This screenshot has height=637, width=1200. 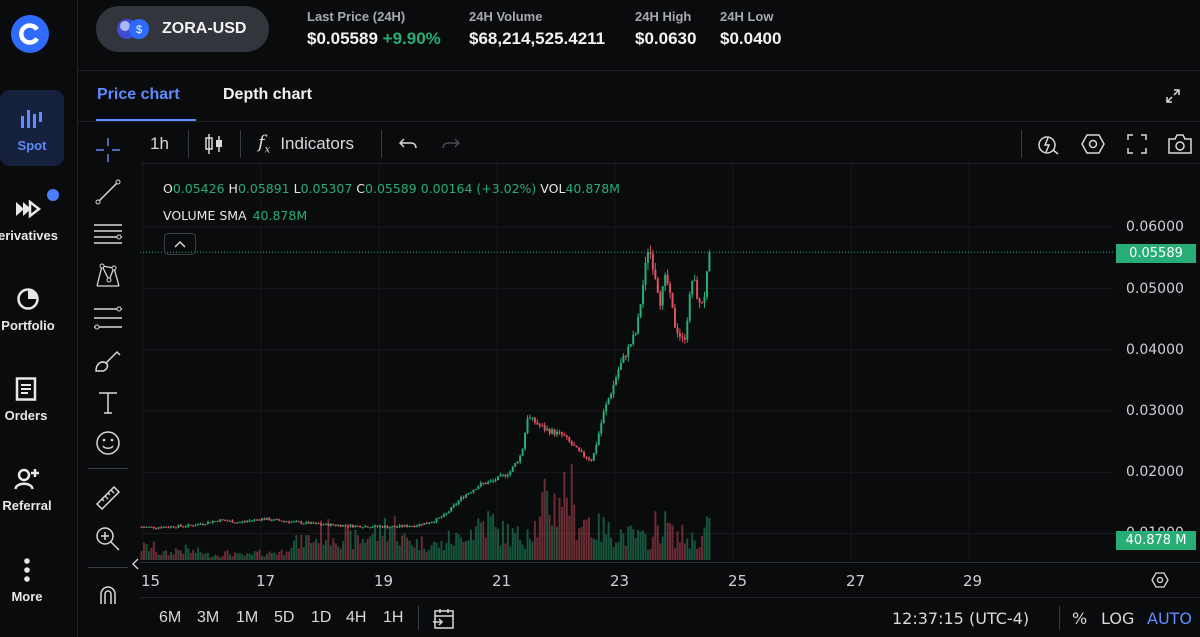 I want to click on current-price-tag: 0.05589, so click(x=1156, y=253).